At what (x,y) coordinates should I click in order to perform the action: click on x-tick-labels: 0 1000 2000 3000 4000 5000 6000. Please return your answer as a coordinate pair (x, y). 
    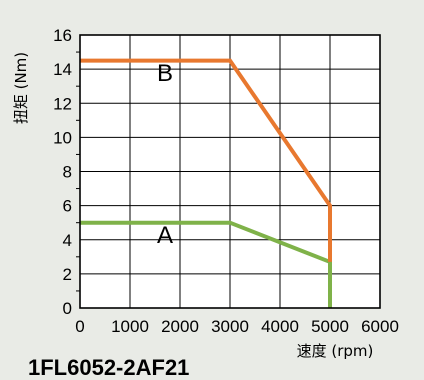
    Looking at the image, I should click on (237, 326).